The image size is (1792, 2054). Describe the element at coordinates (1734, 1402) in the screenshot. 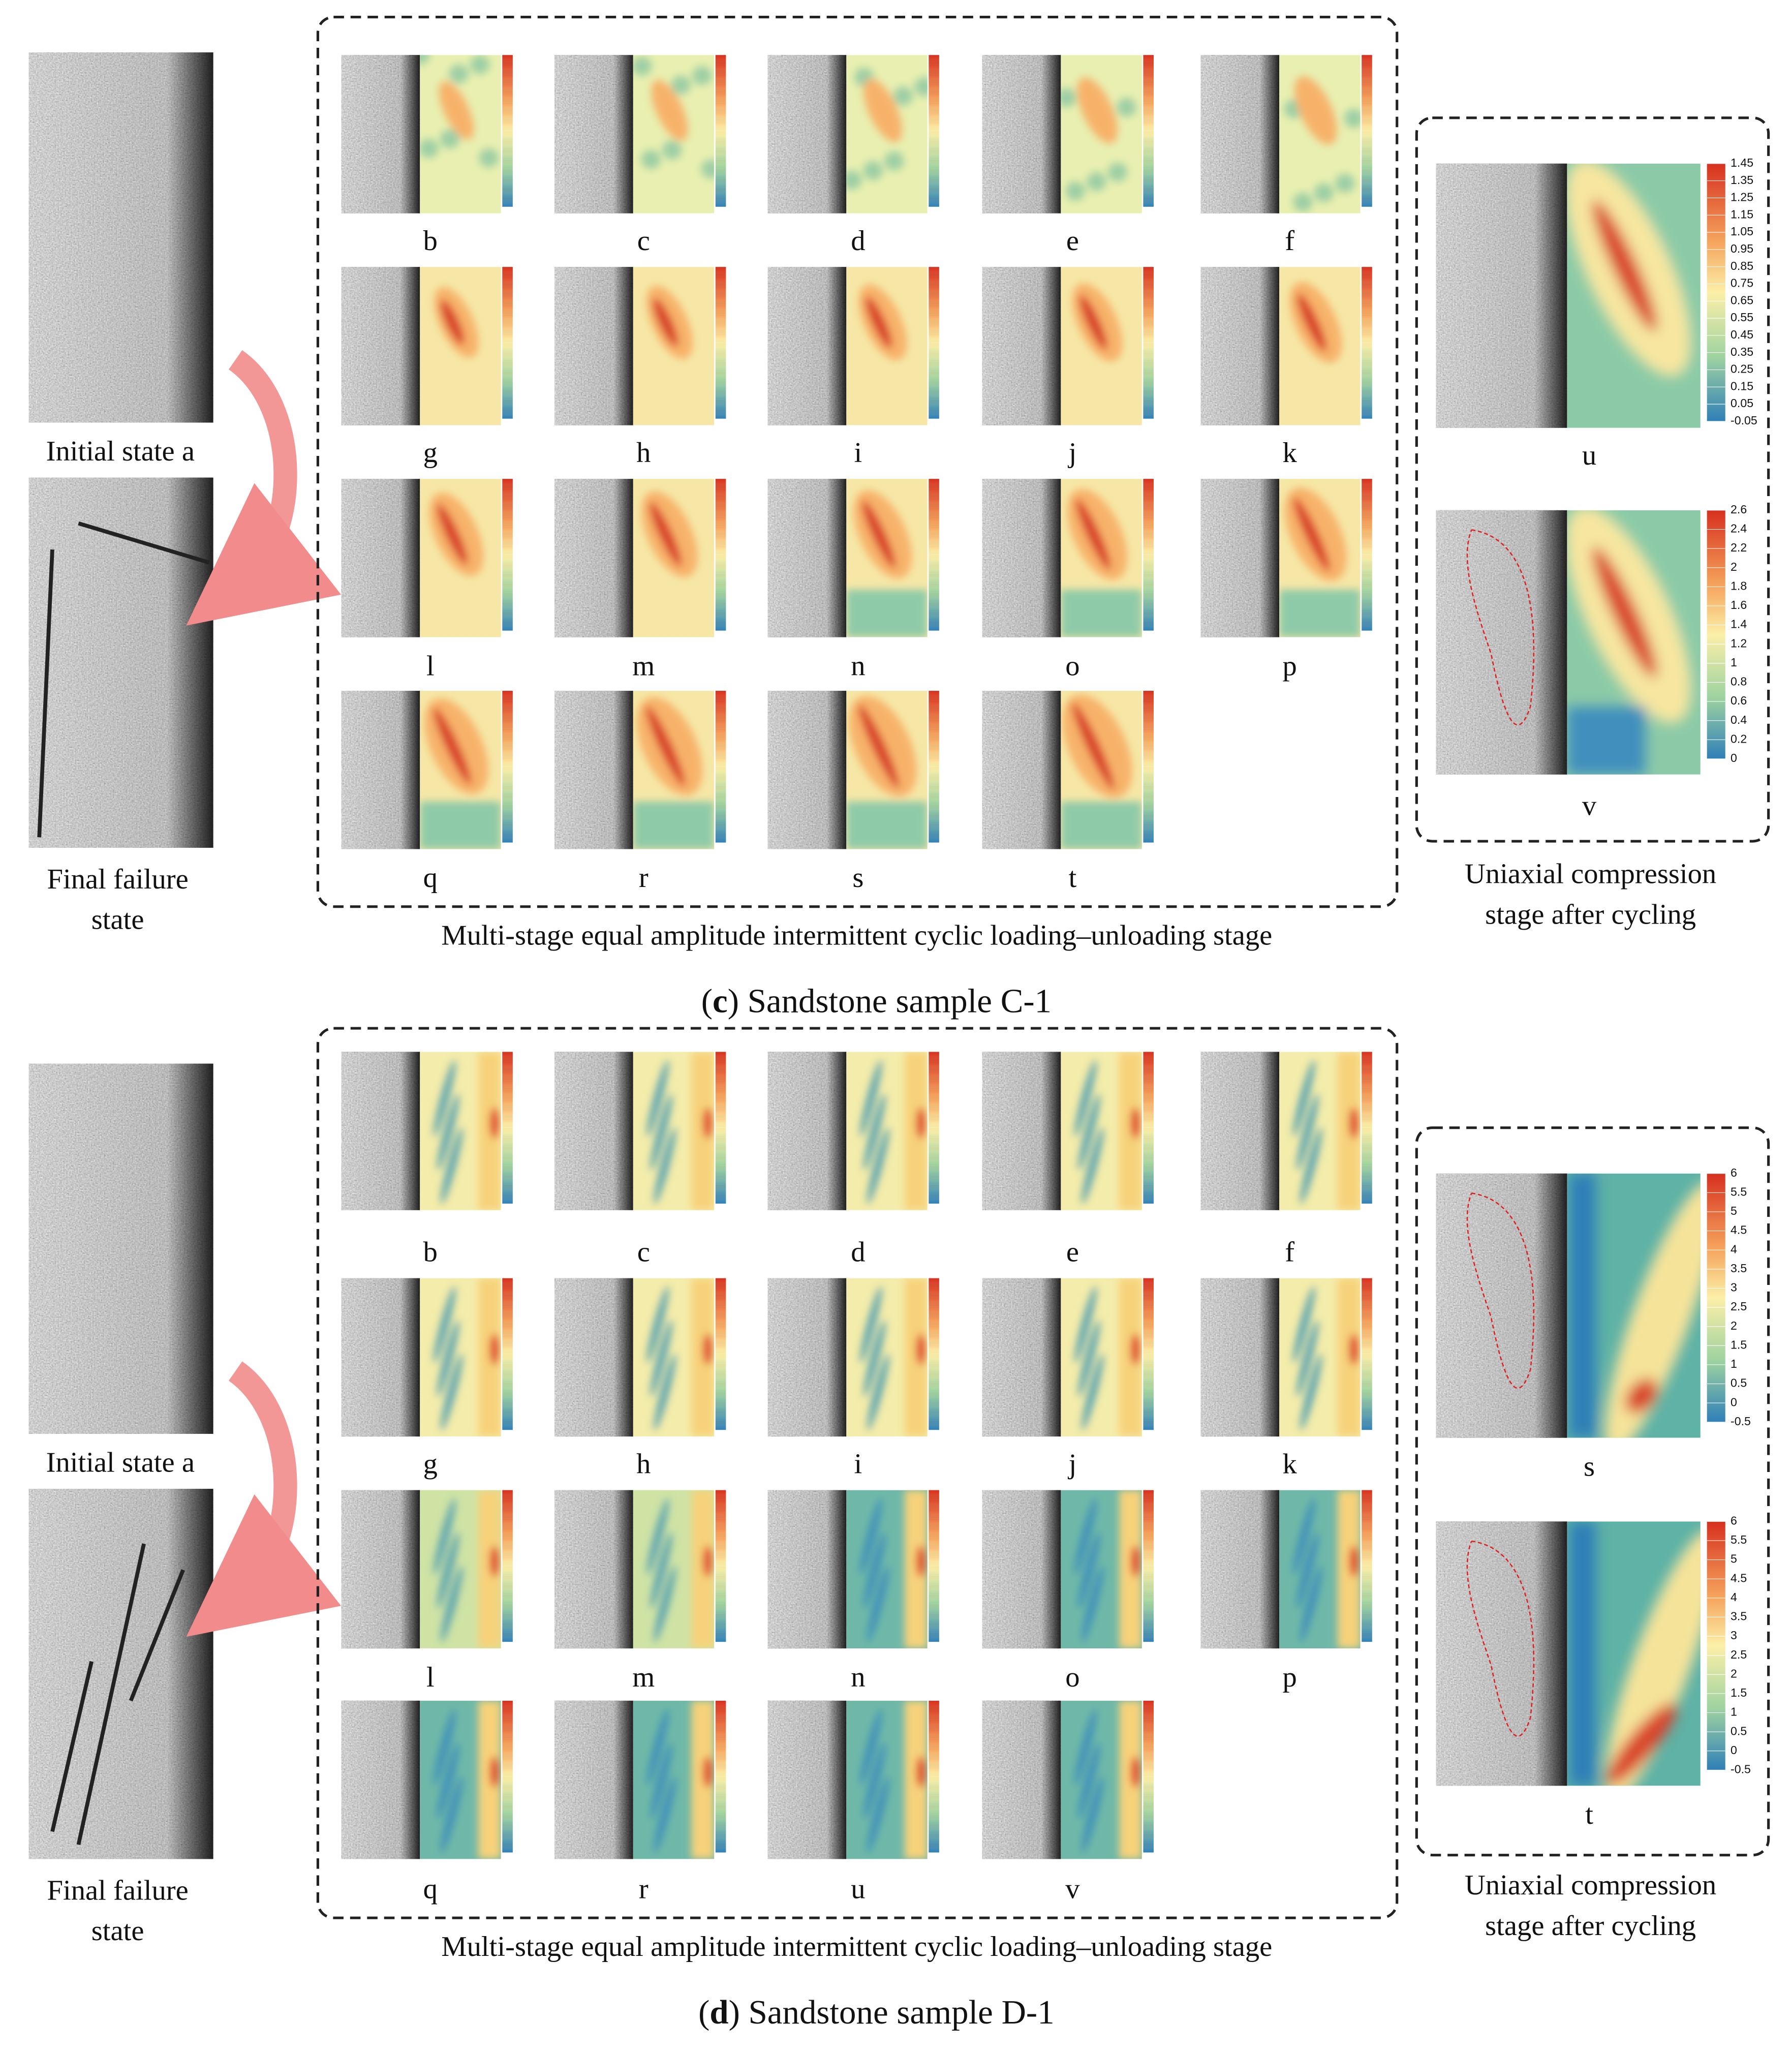

I see `colorbar-tick-label: 0` at that location.